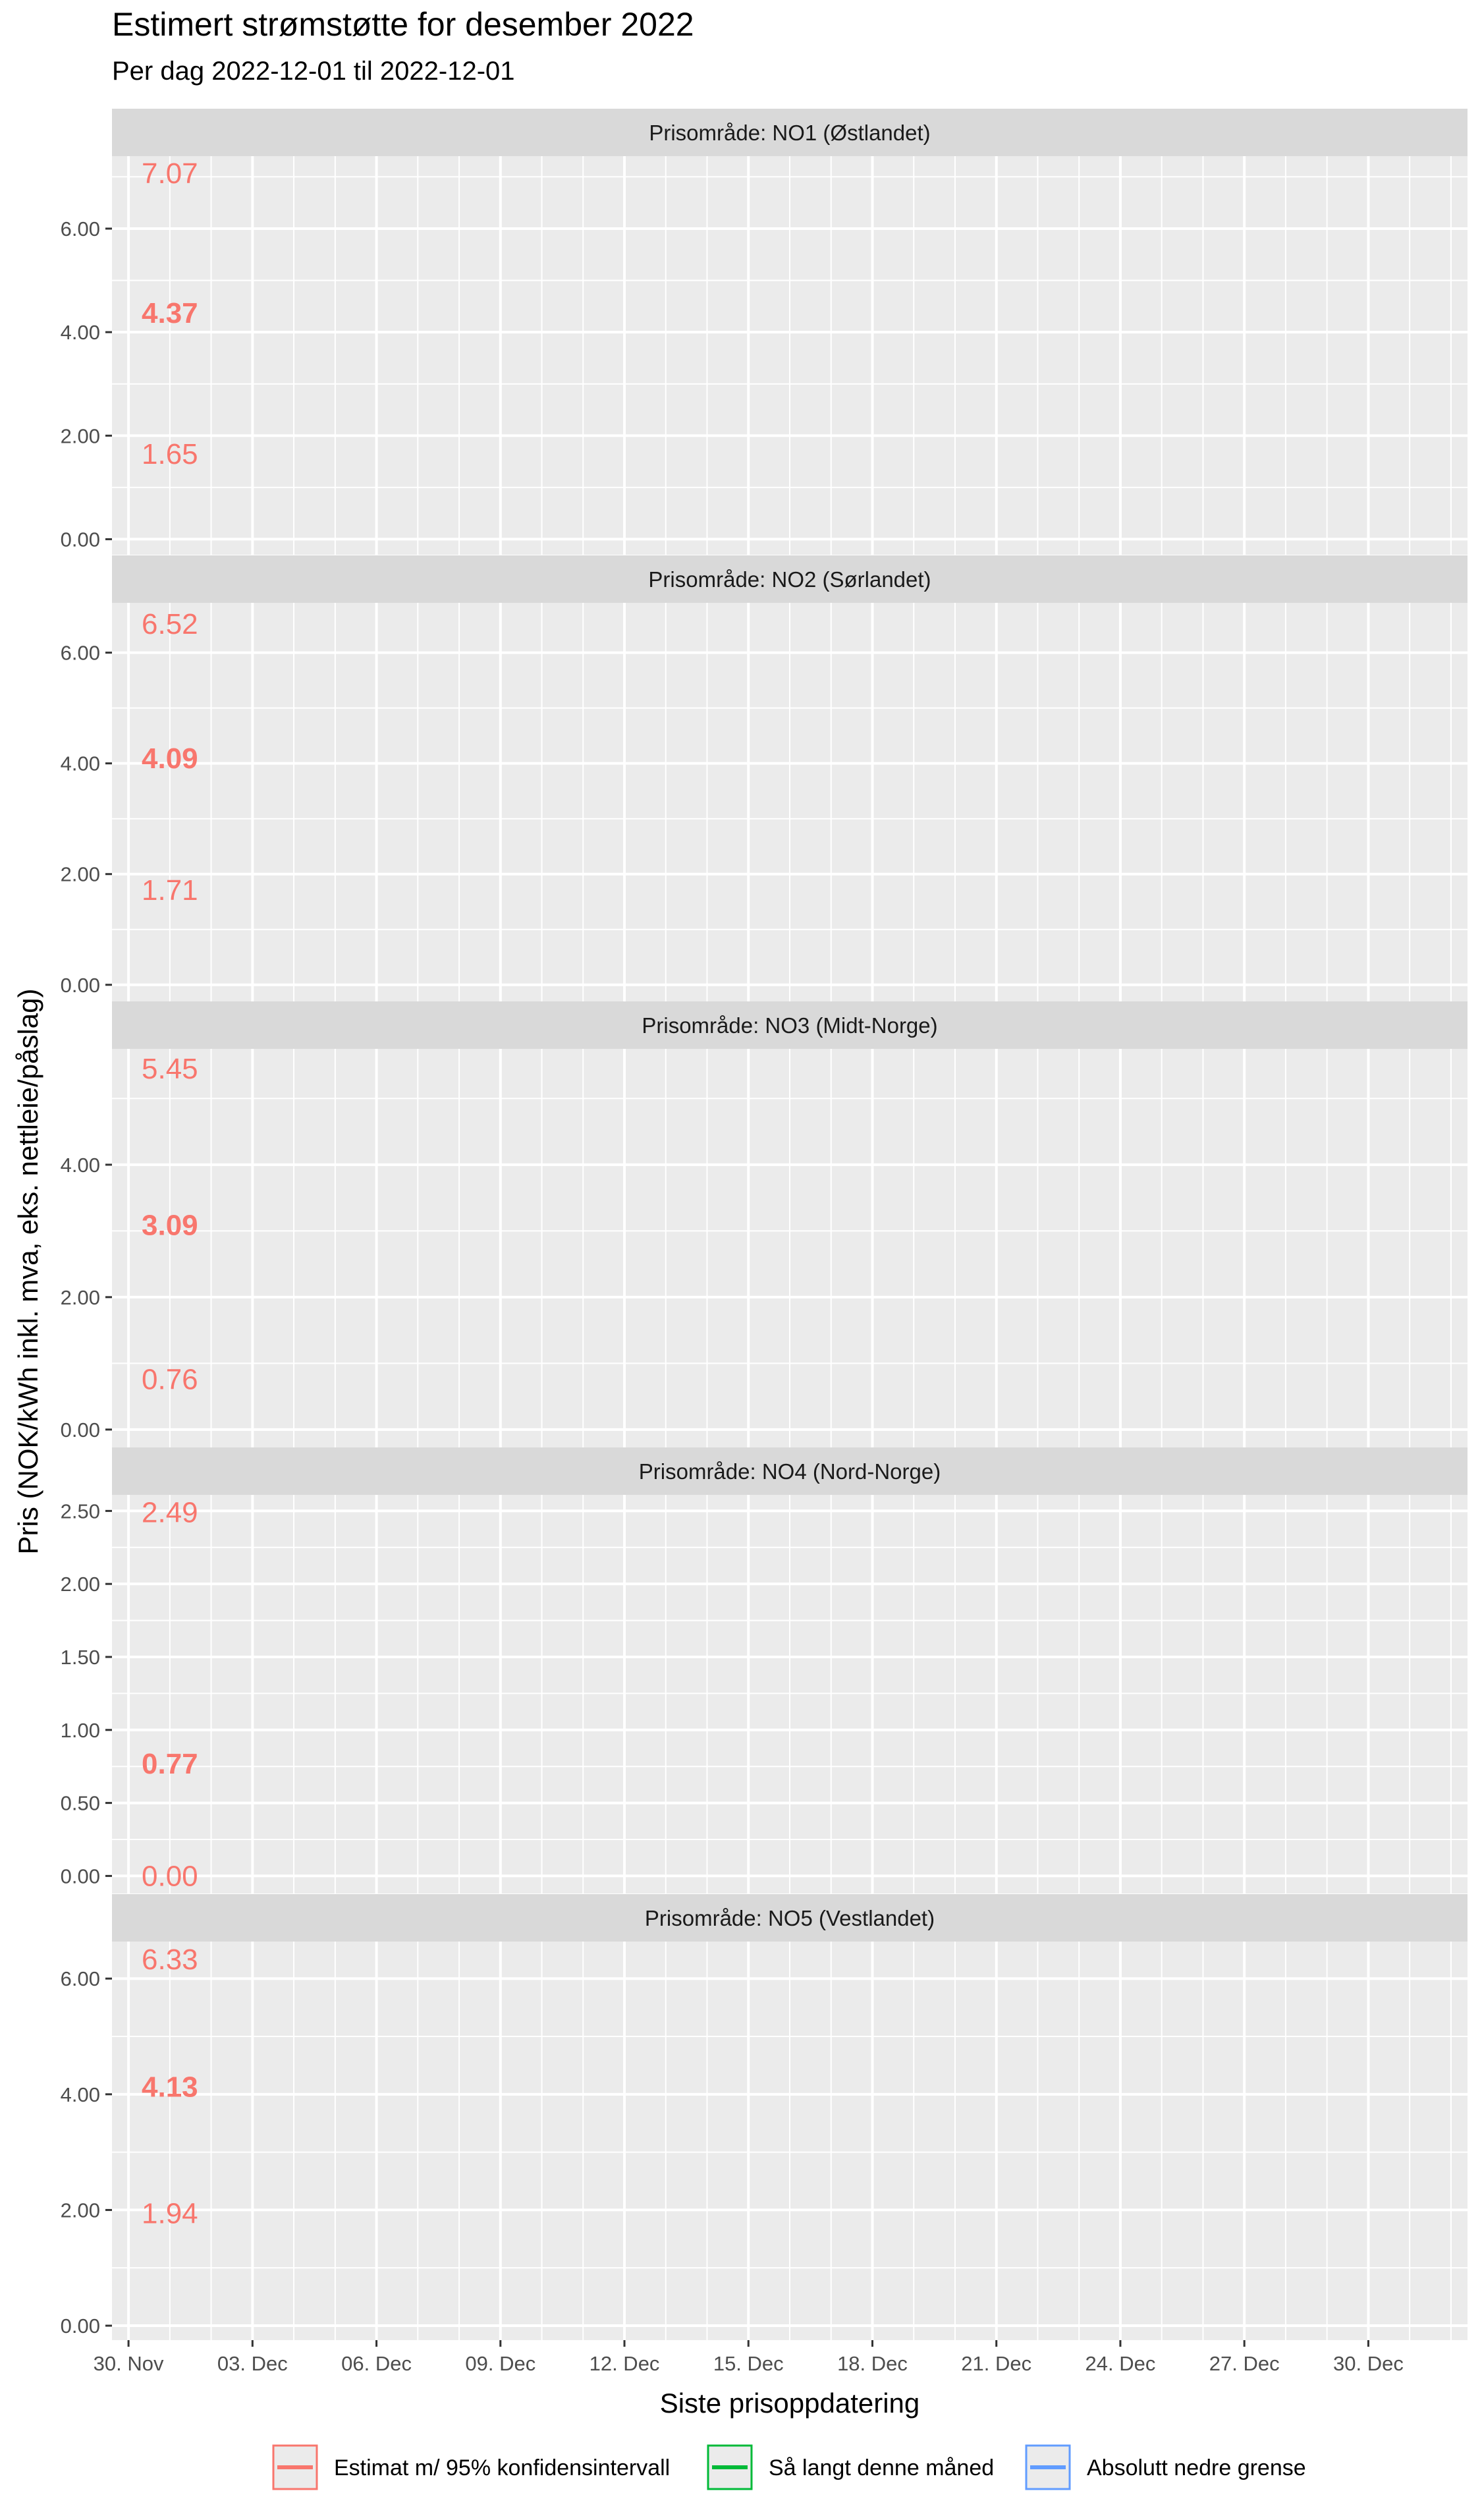  I want to click on chart-title: Estimert strømstøtte for desember 2022, so click(403, 24).